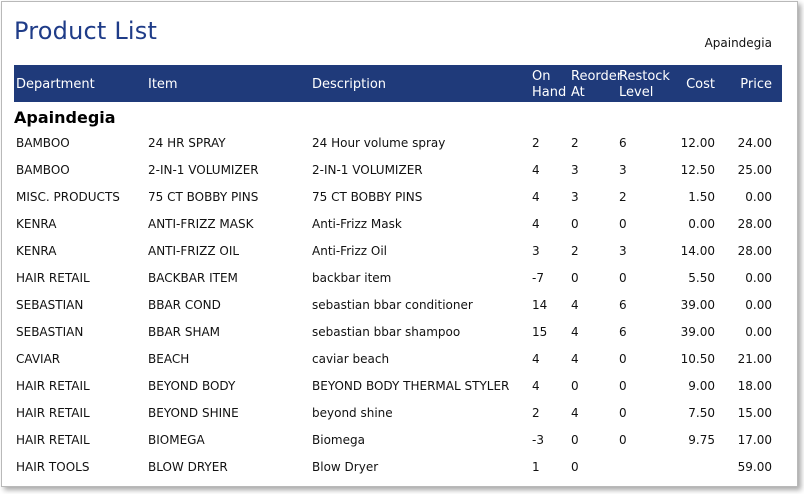 The height and width of the screenshot is (494, 804). What do you see at coordinates (700, 84) in the screenshot?
I see `col-header-cost: Cost` at bounding box center [700, 84].